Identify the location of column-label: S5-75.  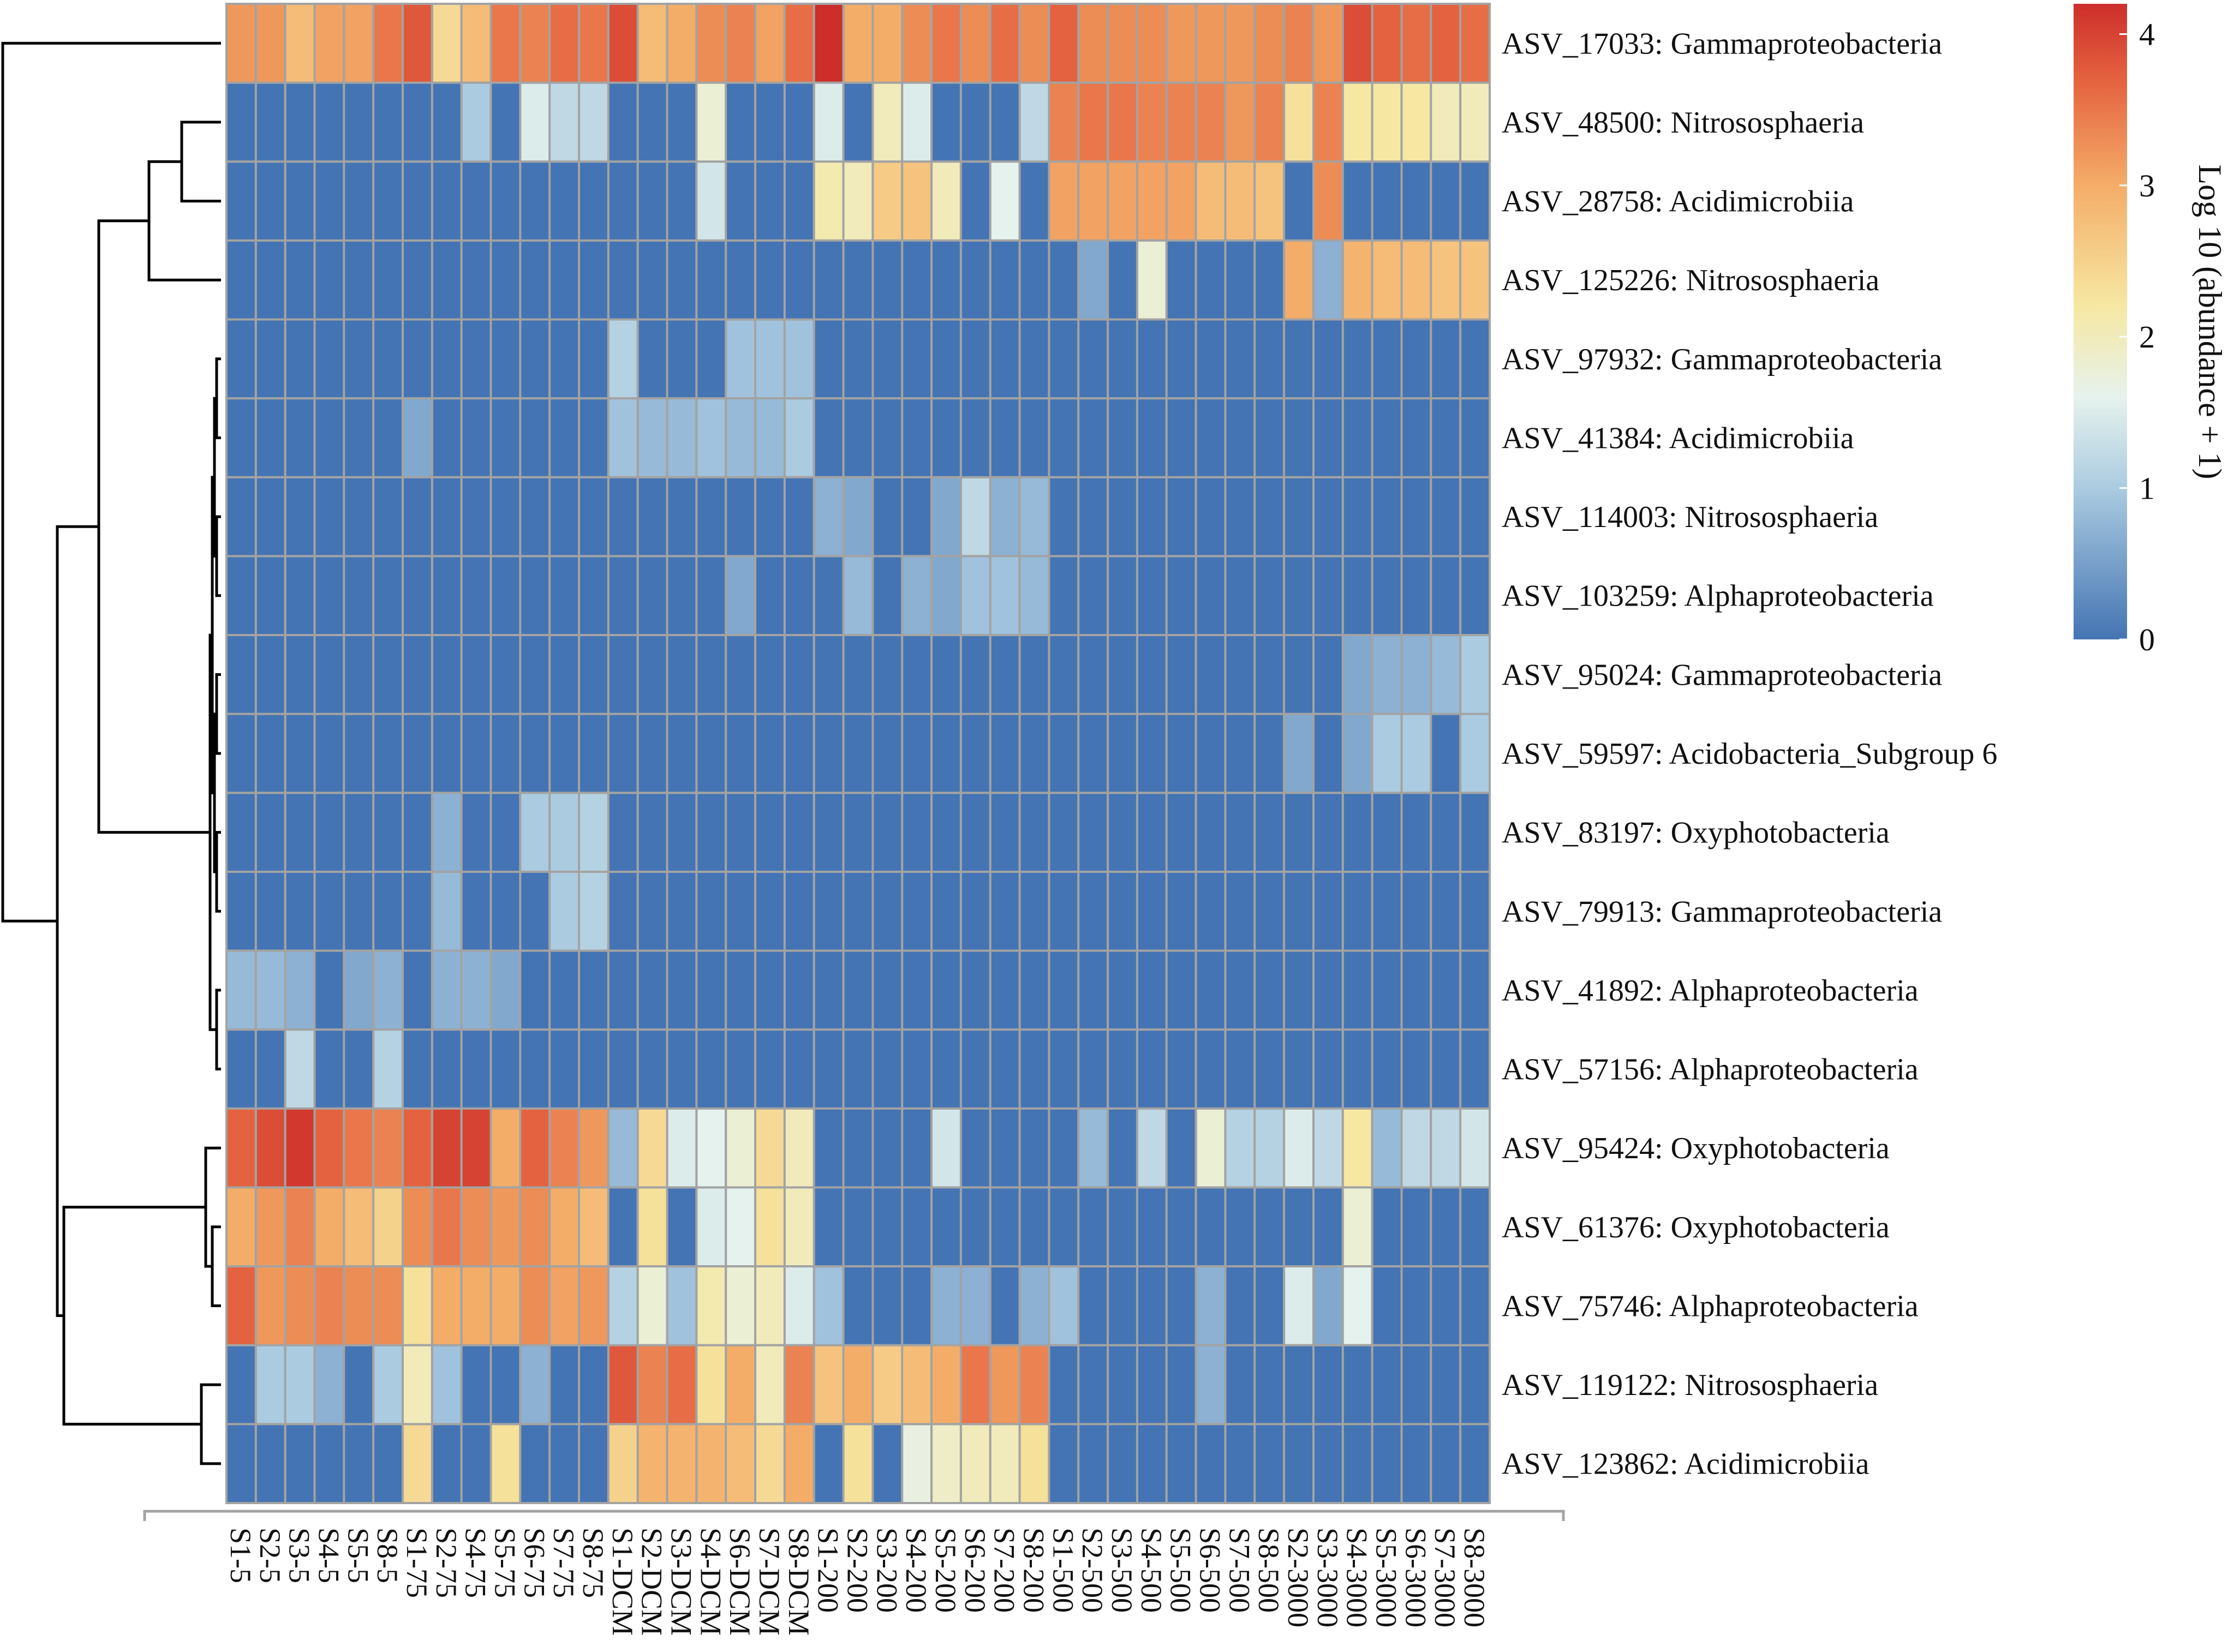
(505, 1563).